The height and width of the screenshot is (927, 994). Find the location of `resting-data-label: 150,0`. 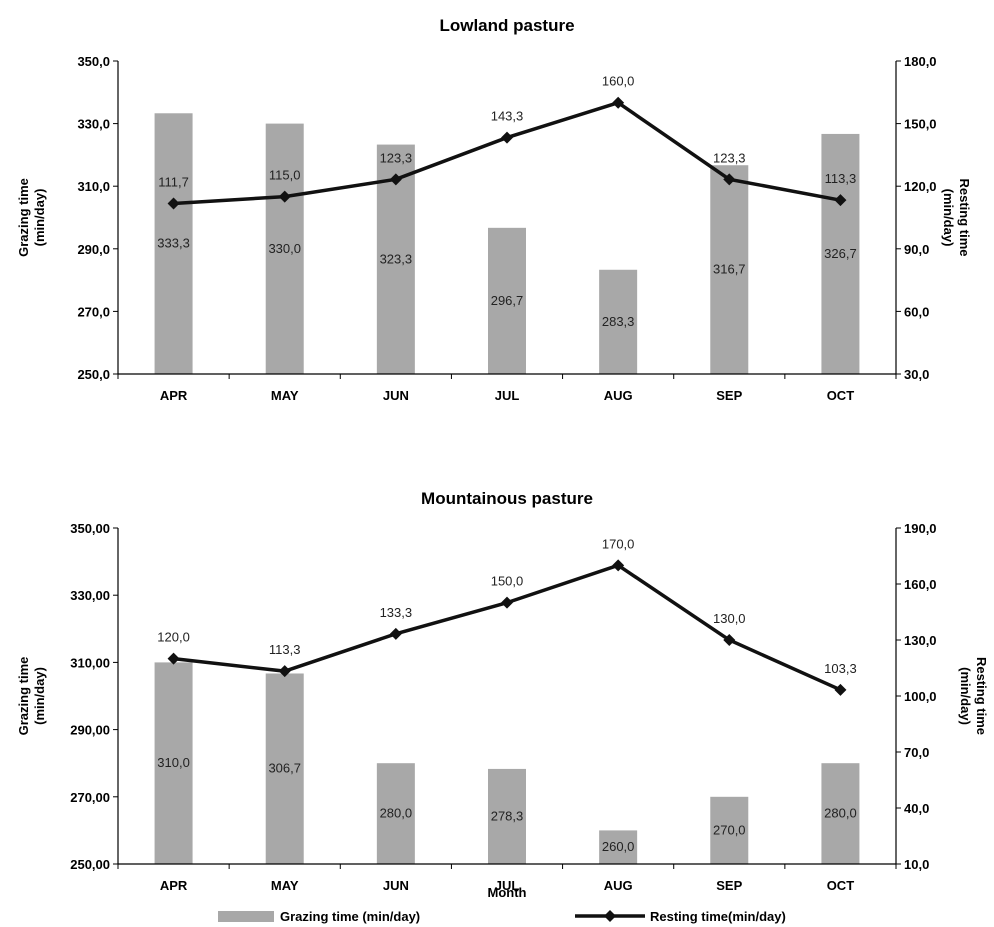

resting-data-label: 150,0 is located at coordinates (507, 581).